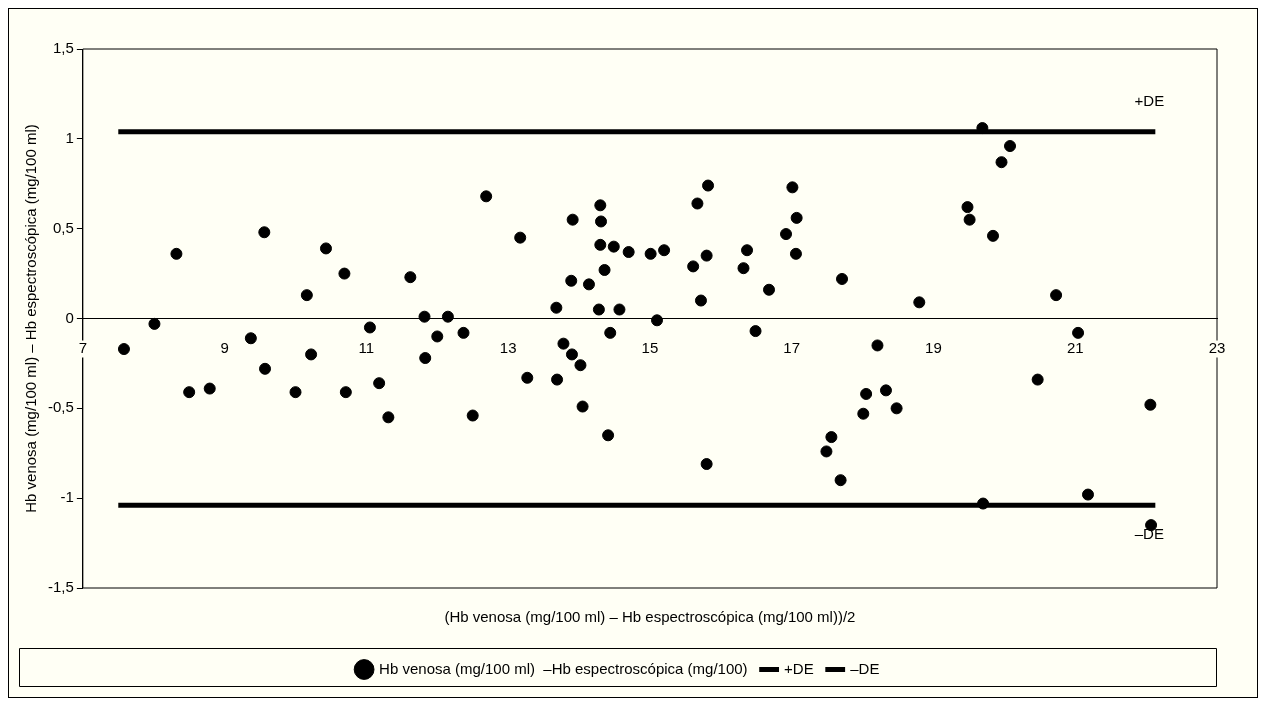 The width and height of the screenshot is (1266, 707). What do you see at coordinates (366, 348) in the screenshot?
I see `x-tick-label: 11` at bounding box center [366, 348].